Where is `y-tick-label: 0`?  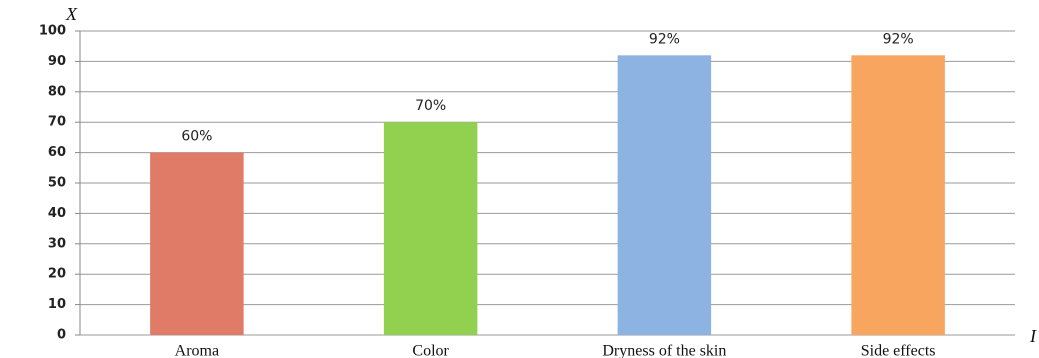 y-tick-label: 0 is located at coordinates (61, 335).